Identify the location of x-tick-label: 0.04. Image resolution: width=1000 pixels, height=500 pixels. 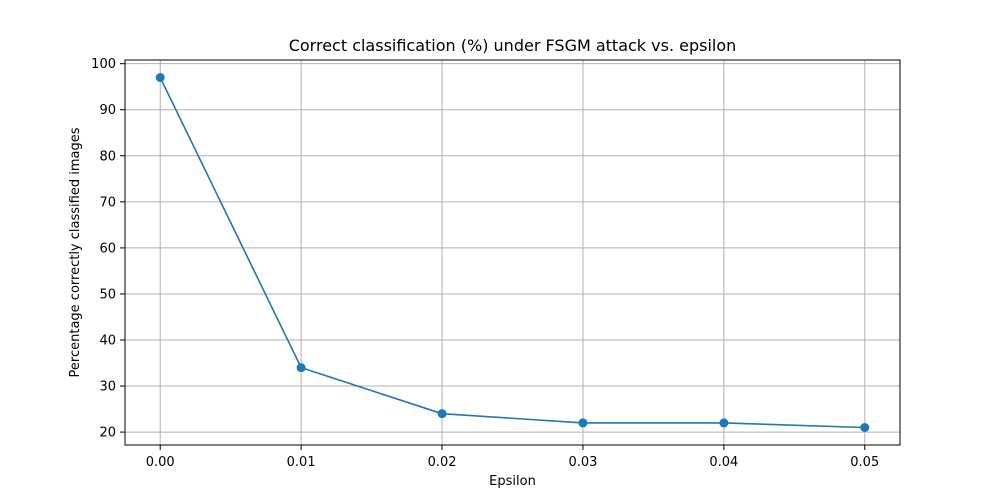
(723, 462).